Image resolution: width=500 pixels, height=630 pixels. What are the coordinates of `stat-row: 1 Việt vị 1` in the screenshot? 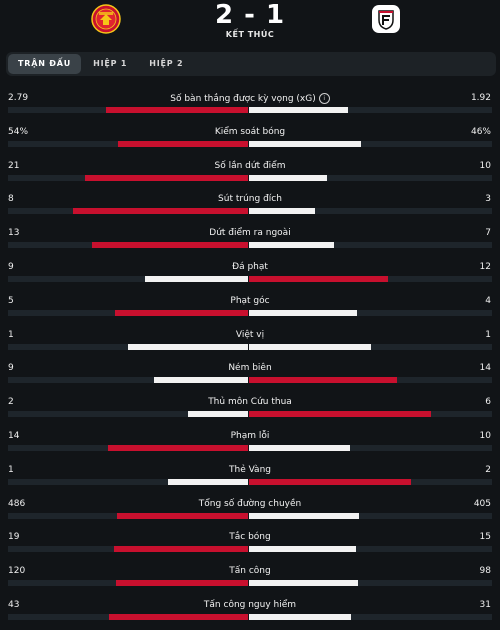 It's located at (250, 344).